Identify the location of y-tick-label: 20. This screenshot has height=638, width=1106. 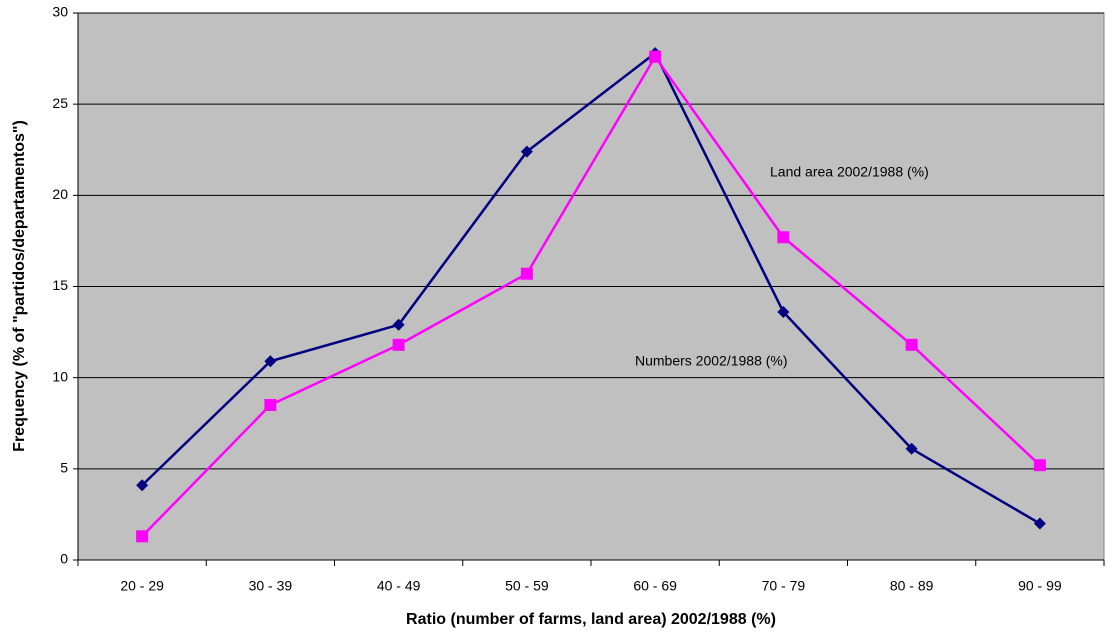
(60, 194).